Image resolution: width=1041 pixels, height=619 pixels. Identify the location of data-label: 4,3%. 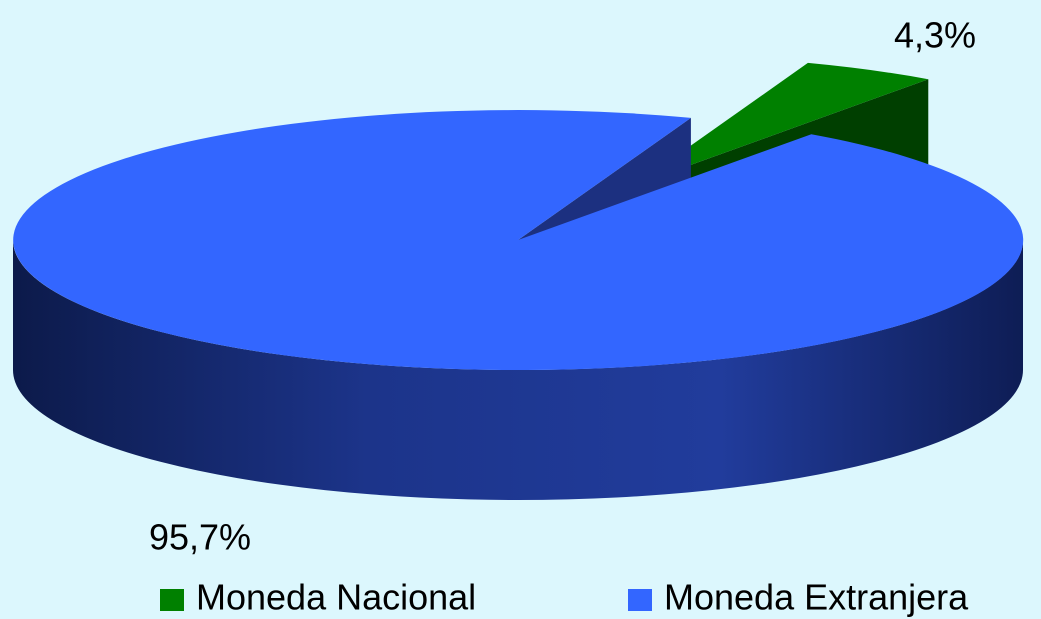
(935, 35).